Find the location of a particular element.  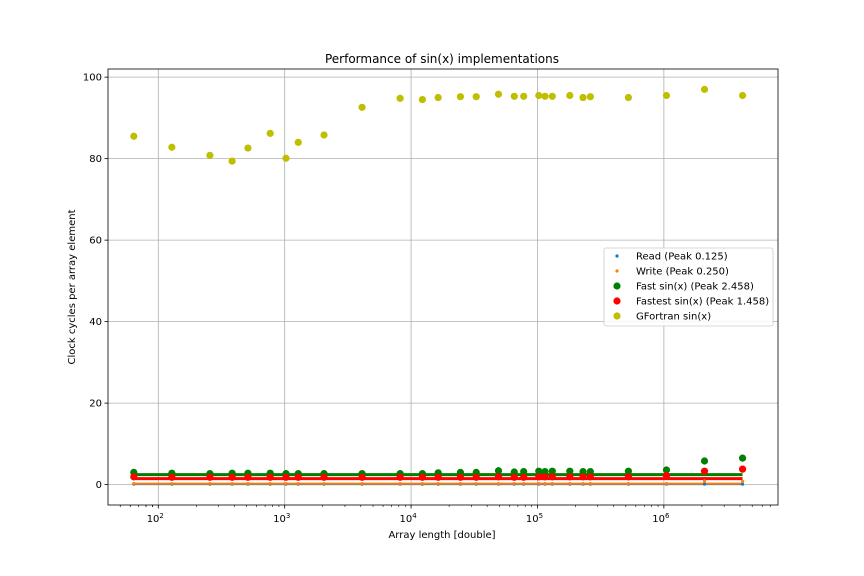

x-axis-ticks: 10² 10³ 10⁴ 10⁵ 10⁶ is located at coordinates (445, 515).